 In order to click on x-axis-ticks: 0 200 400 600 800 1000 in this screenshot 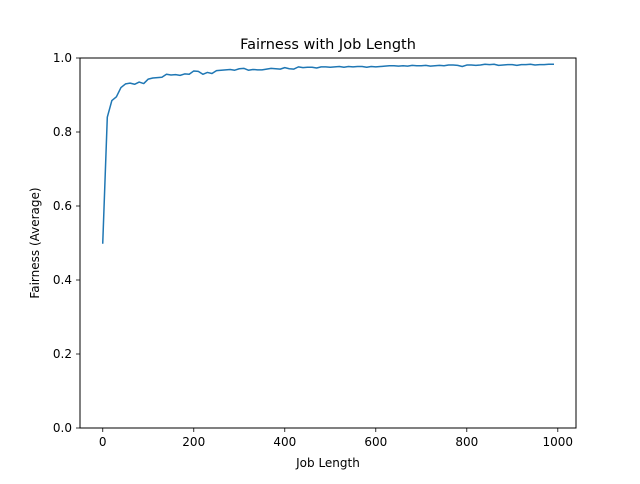, I will do `click(336, 438)`.